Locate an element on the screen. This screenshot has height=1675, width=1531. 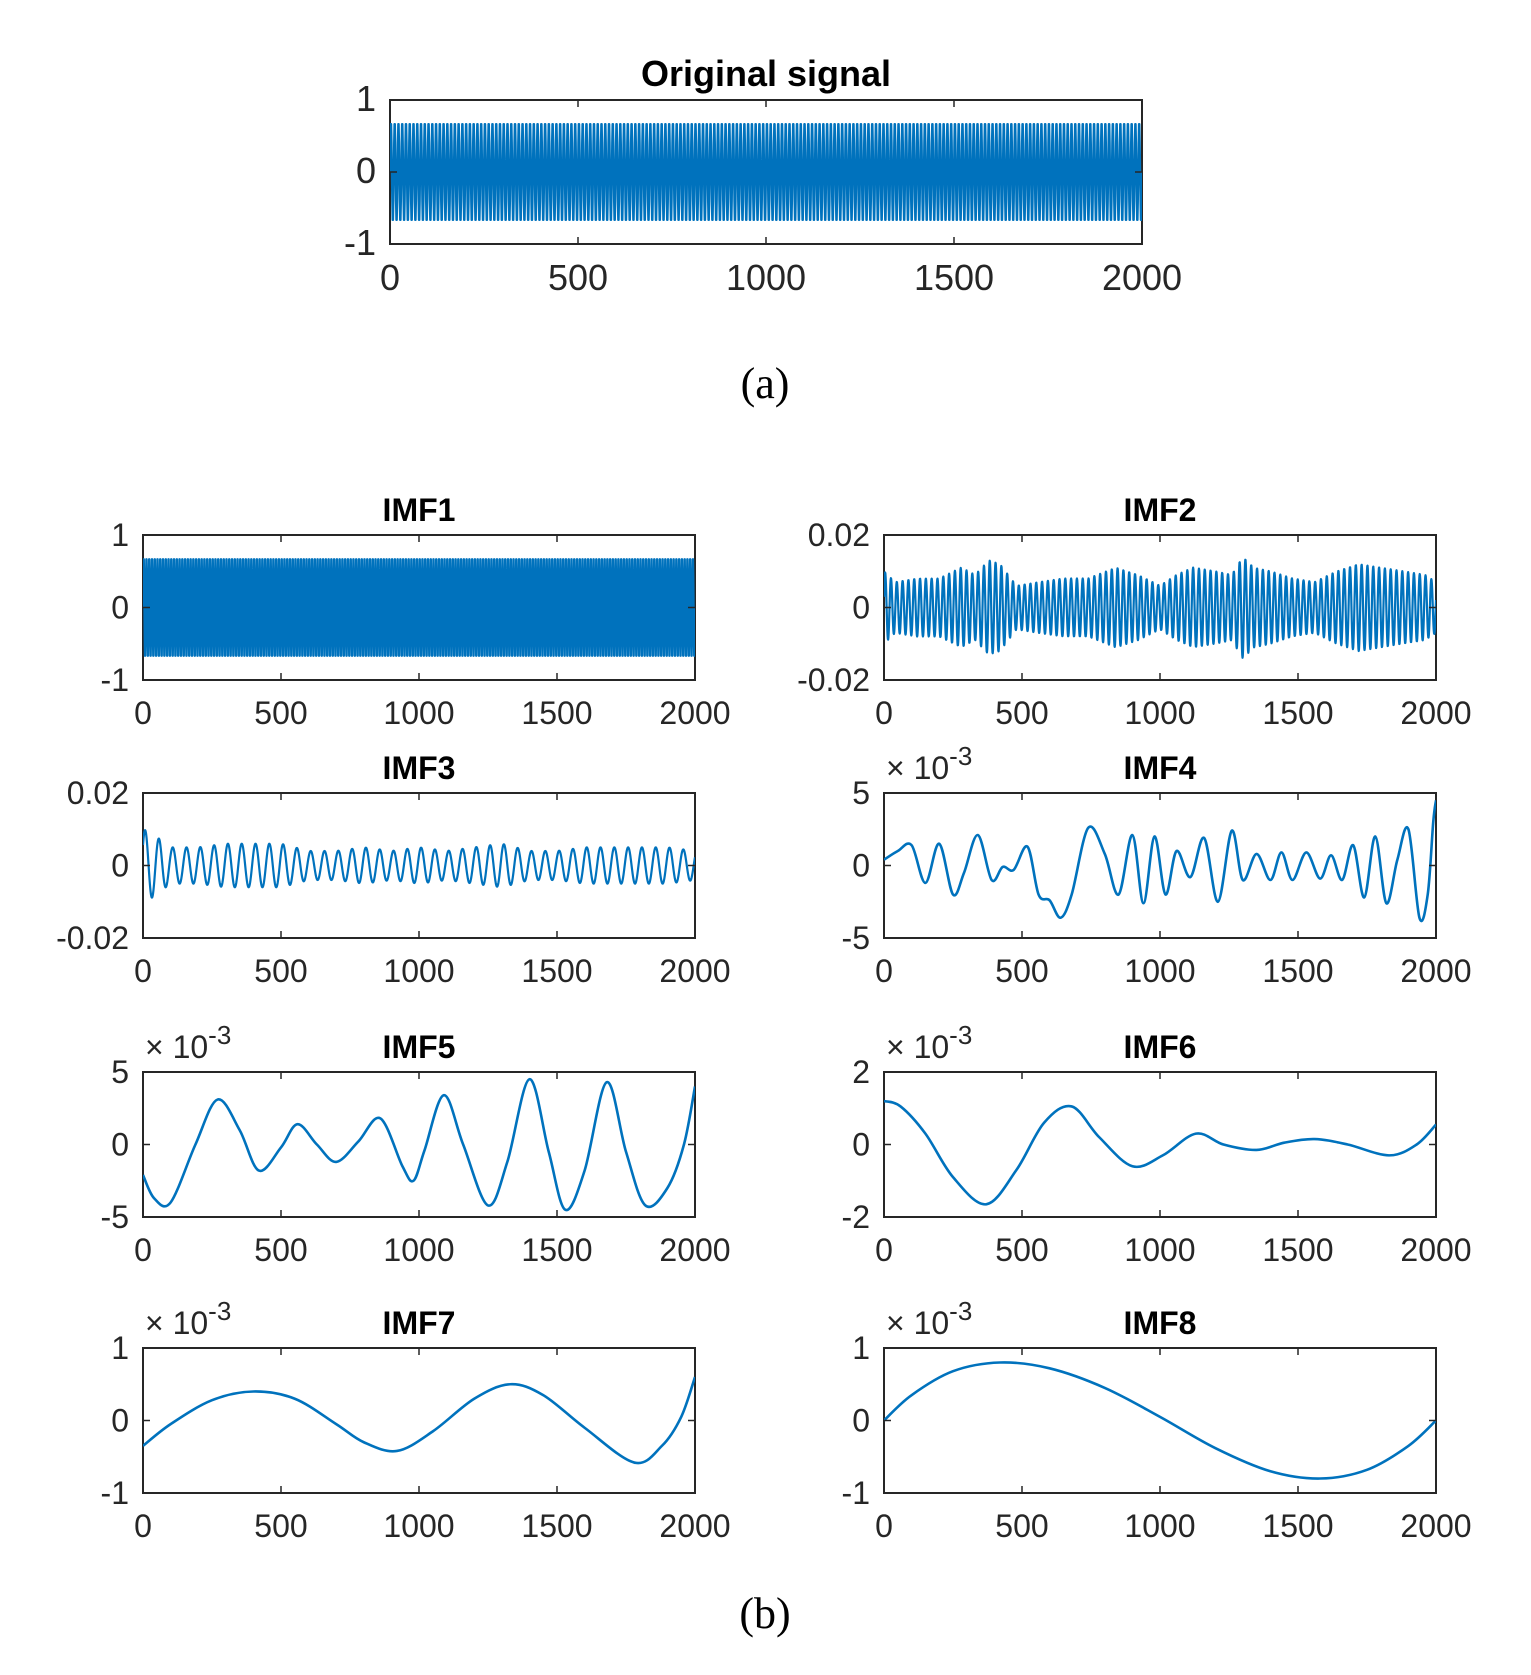
panel-title-imf3: IMF3 is located at coordinates (419, 768).